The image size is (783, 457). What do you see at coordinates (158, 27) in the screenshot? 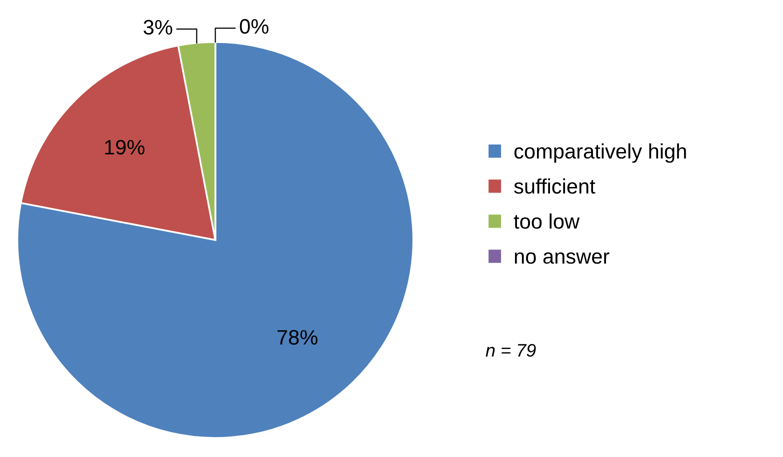
I see `data-label: 3%` at bounding box center [158, 27].